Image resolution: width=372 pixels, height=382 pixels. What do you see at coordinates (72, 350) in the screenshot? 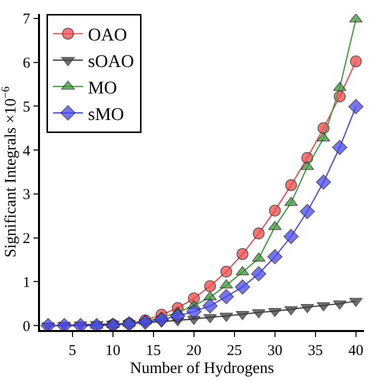
I see `x-tick-label: 5` at bounding box center [72, 350].